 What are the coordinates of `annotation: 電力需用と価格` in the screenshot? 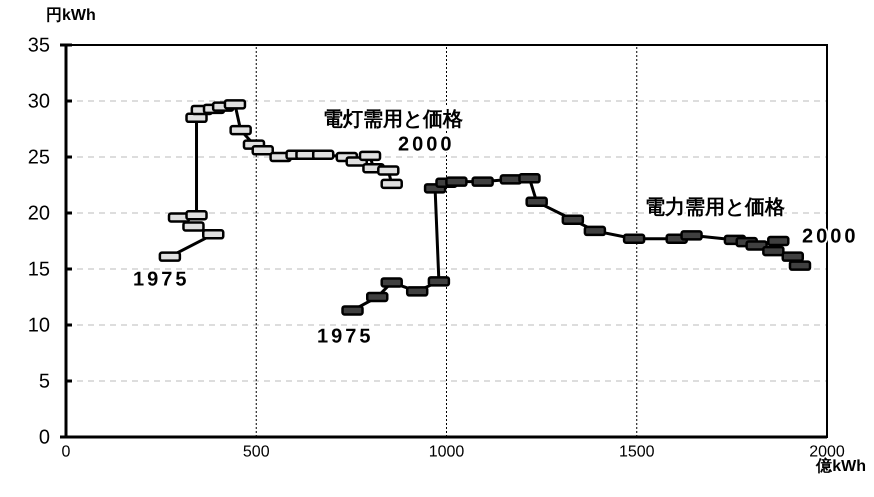 It's located at (715, 207).